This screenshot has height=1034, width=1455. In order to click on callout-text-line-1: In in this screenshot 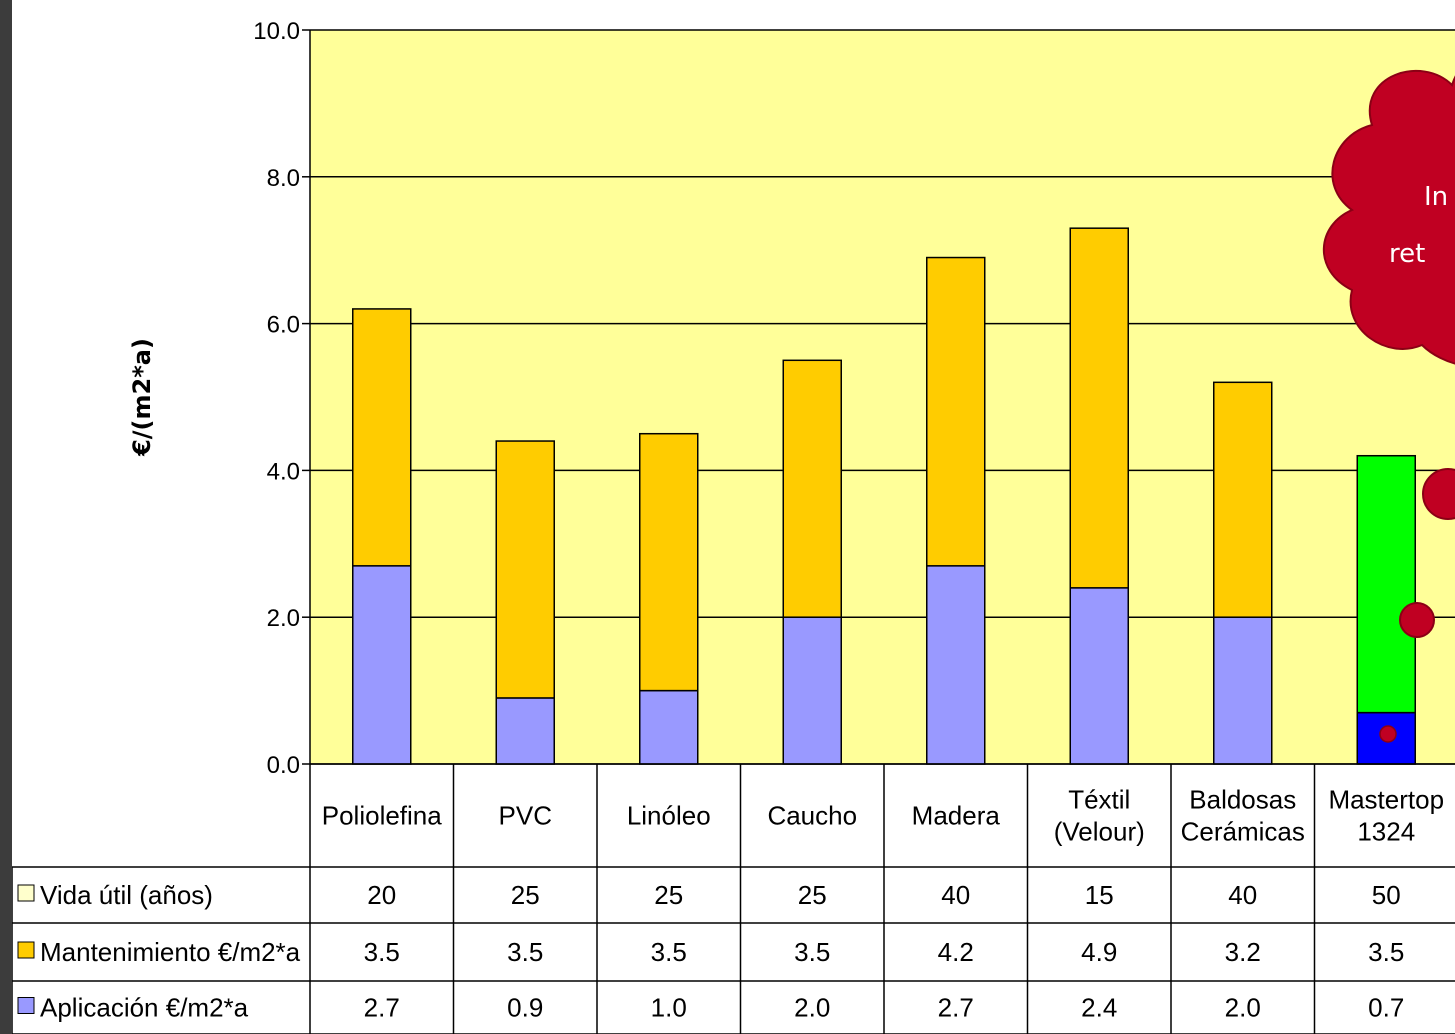, I will do `click(1436, 197)`.